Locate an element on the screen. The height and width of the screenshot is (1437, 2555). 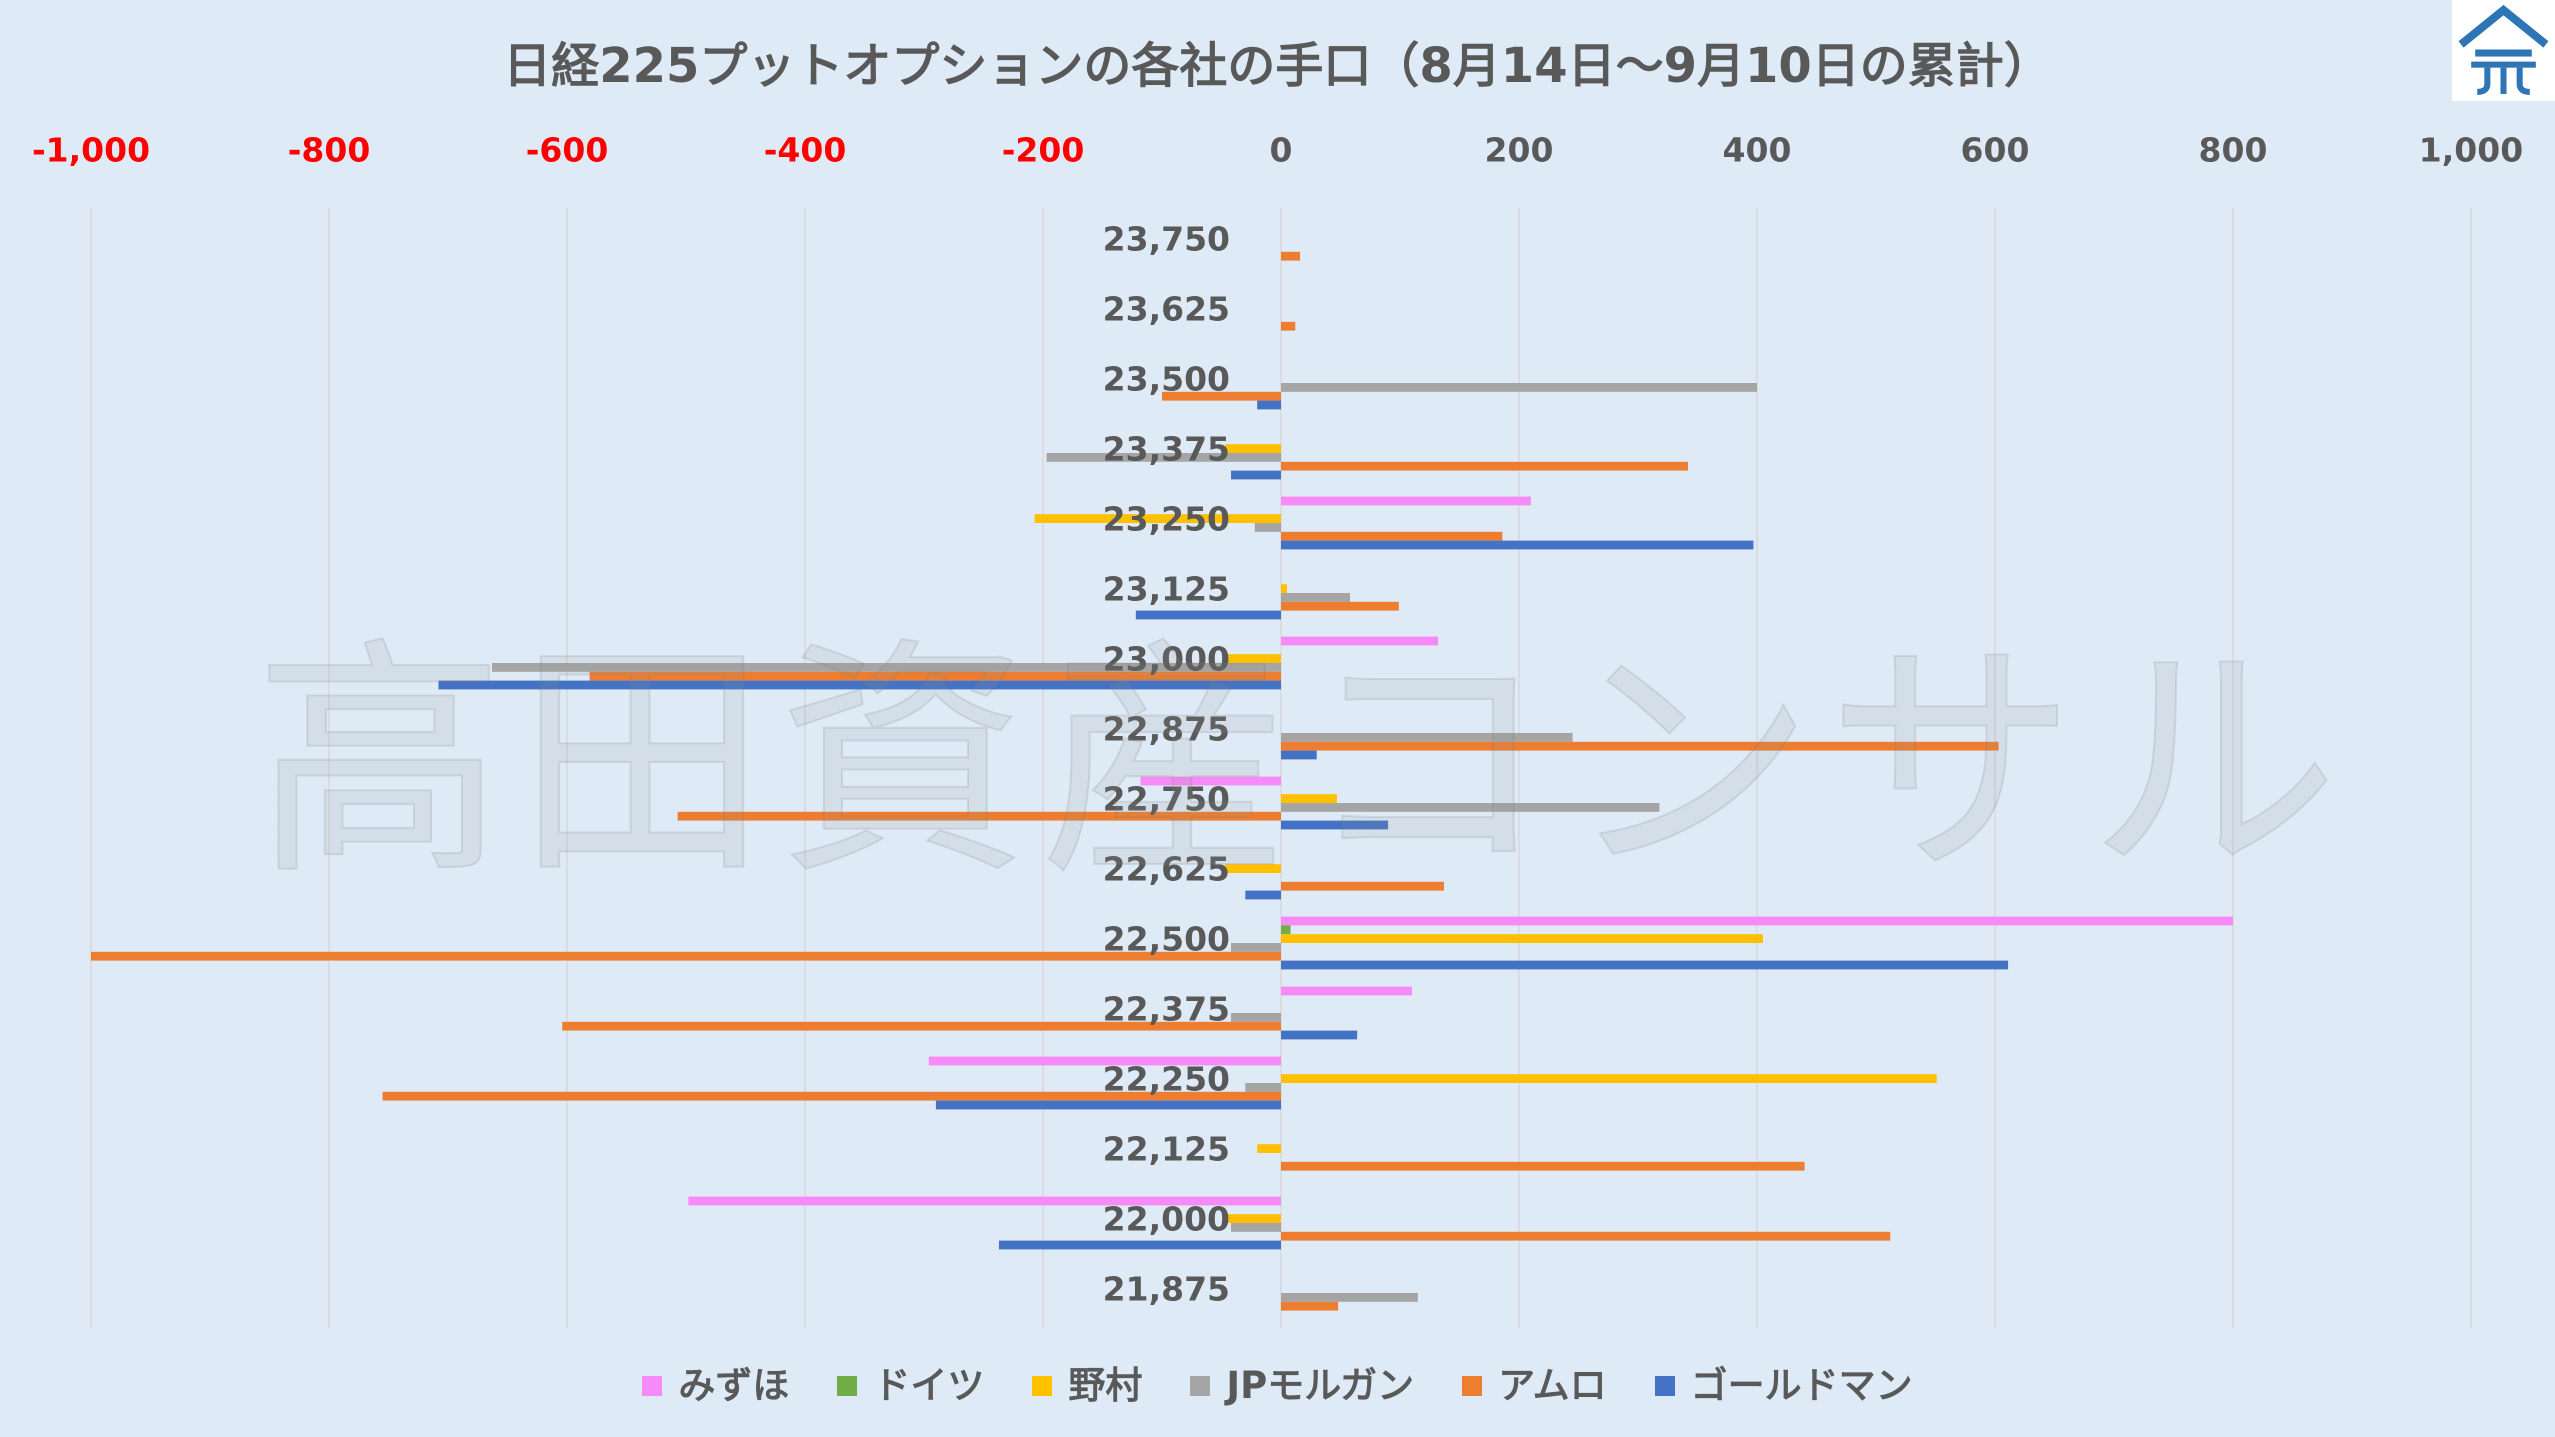
y-category-label: 22,250 is located at coordinates (1166, 1079).